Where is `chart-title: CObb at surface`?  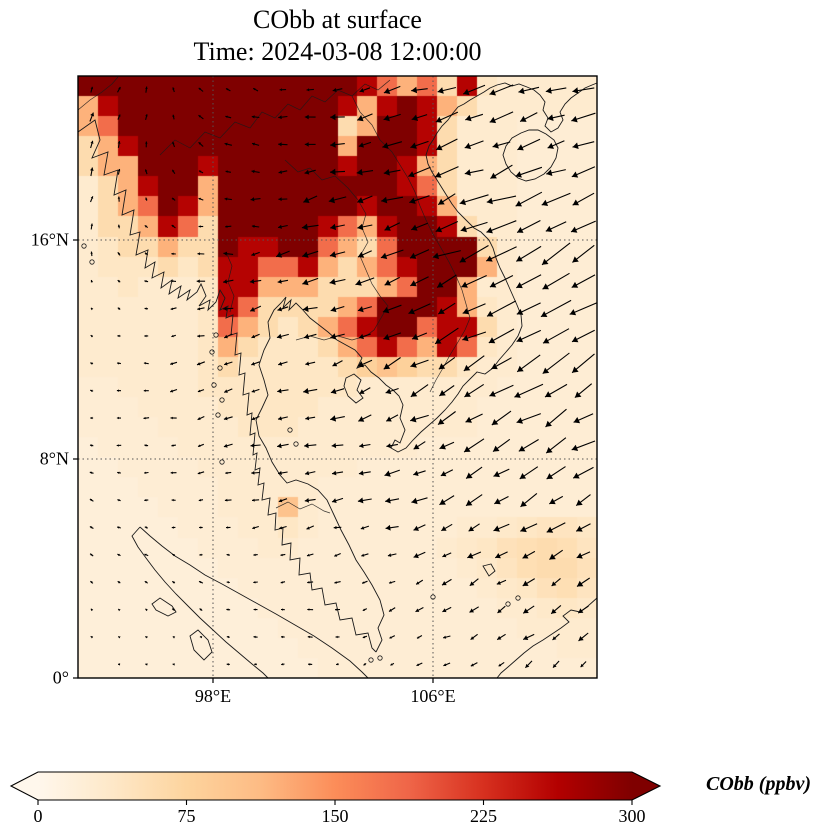
chart-title: CObb at surface is located at coordinates (337, 19).